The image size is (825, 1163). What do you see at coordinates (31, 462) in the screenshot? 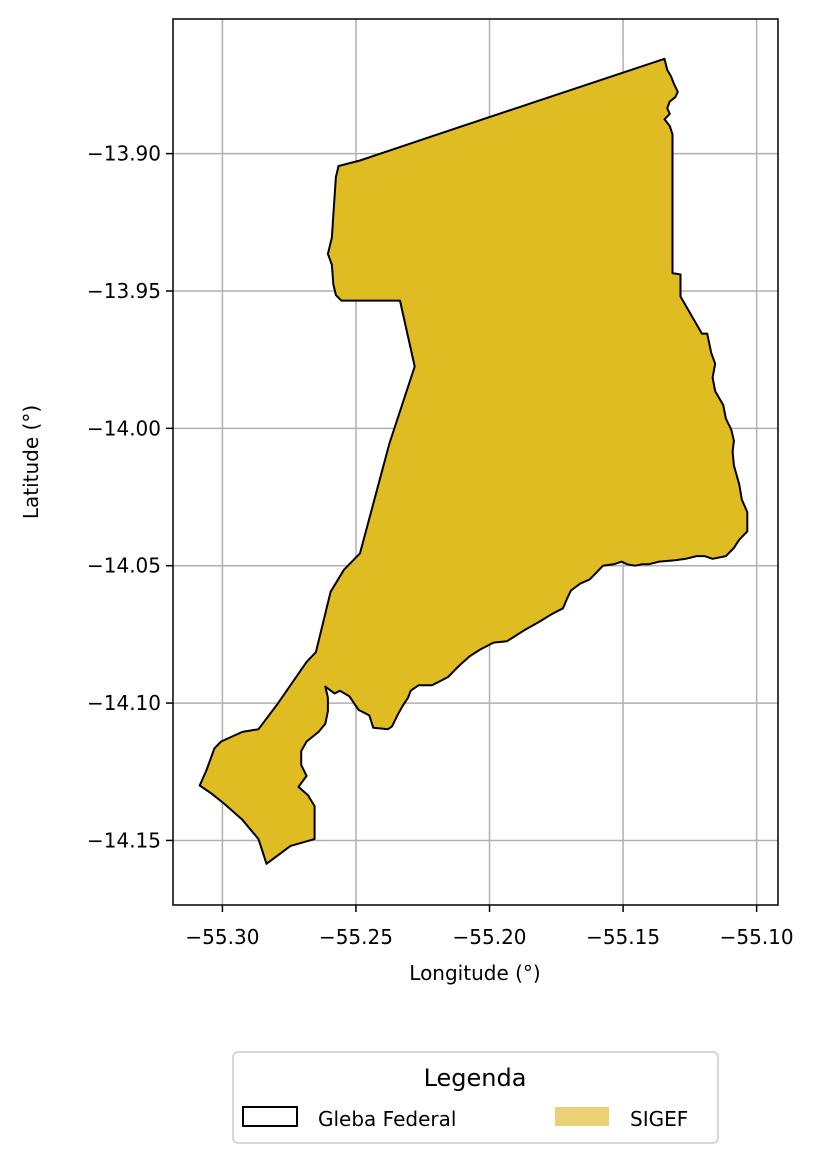
I see `y-axis-label: Latitude (°)` at bounding box center [31, 462].